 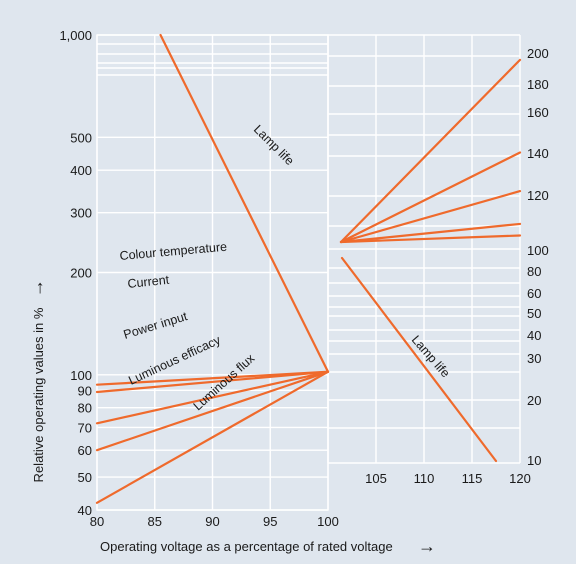 What do you see at coordinates (376, 478) in the screenshot?
I see `x-tick-label: 105` at bounding box center [376, 478].